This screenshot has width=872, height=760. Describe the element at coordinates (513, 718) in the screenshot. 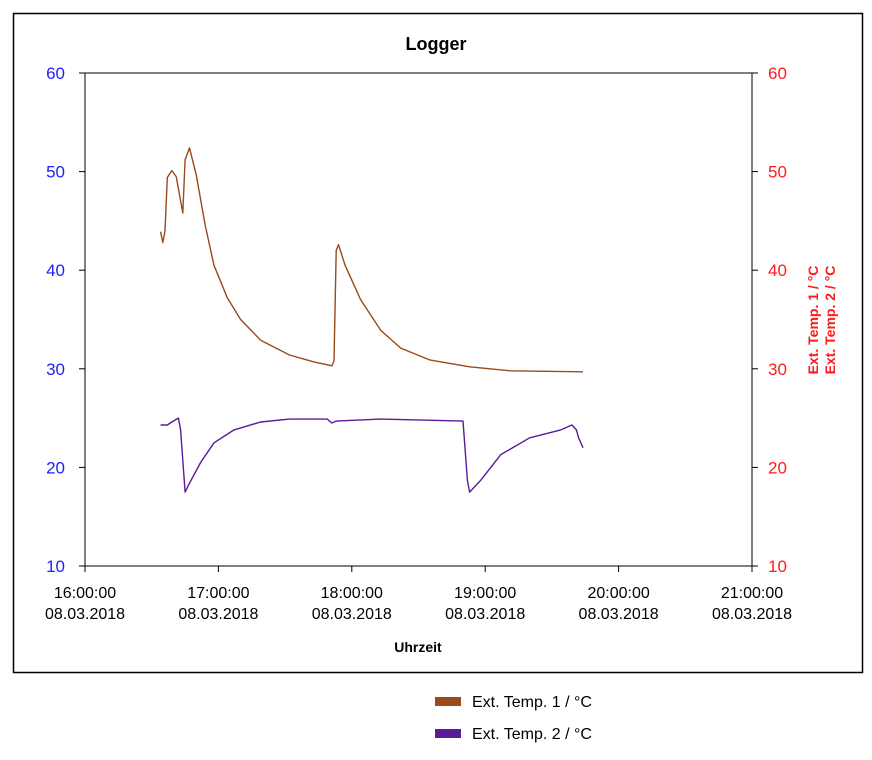

I see `legend: Ext. Temp. 1 / °C Ext. Temp. 2 / °C` at that location.